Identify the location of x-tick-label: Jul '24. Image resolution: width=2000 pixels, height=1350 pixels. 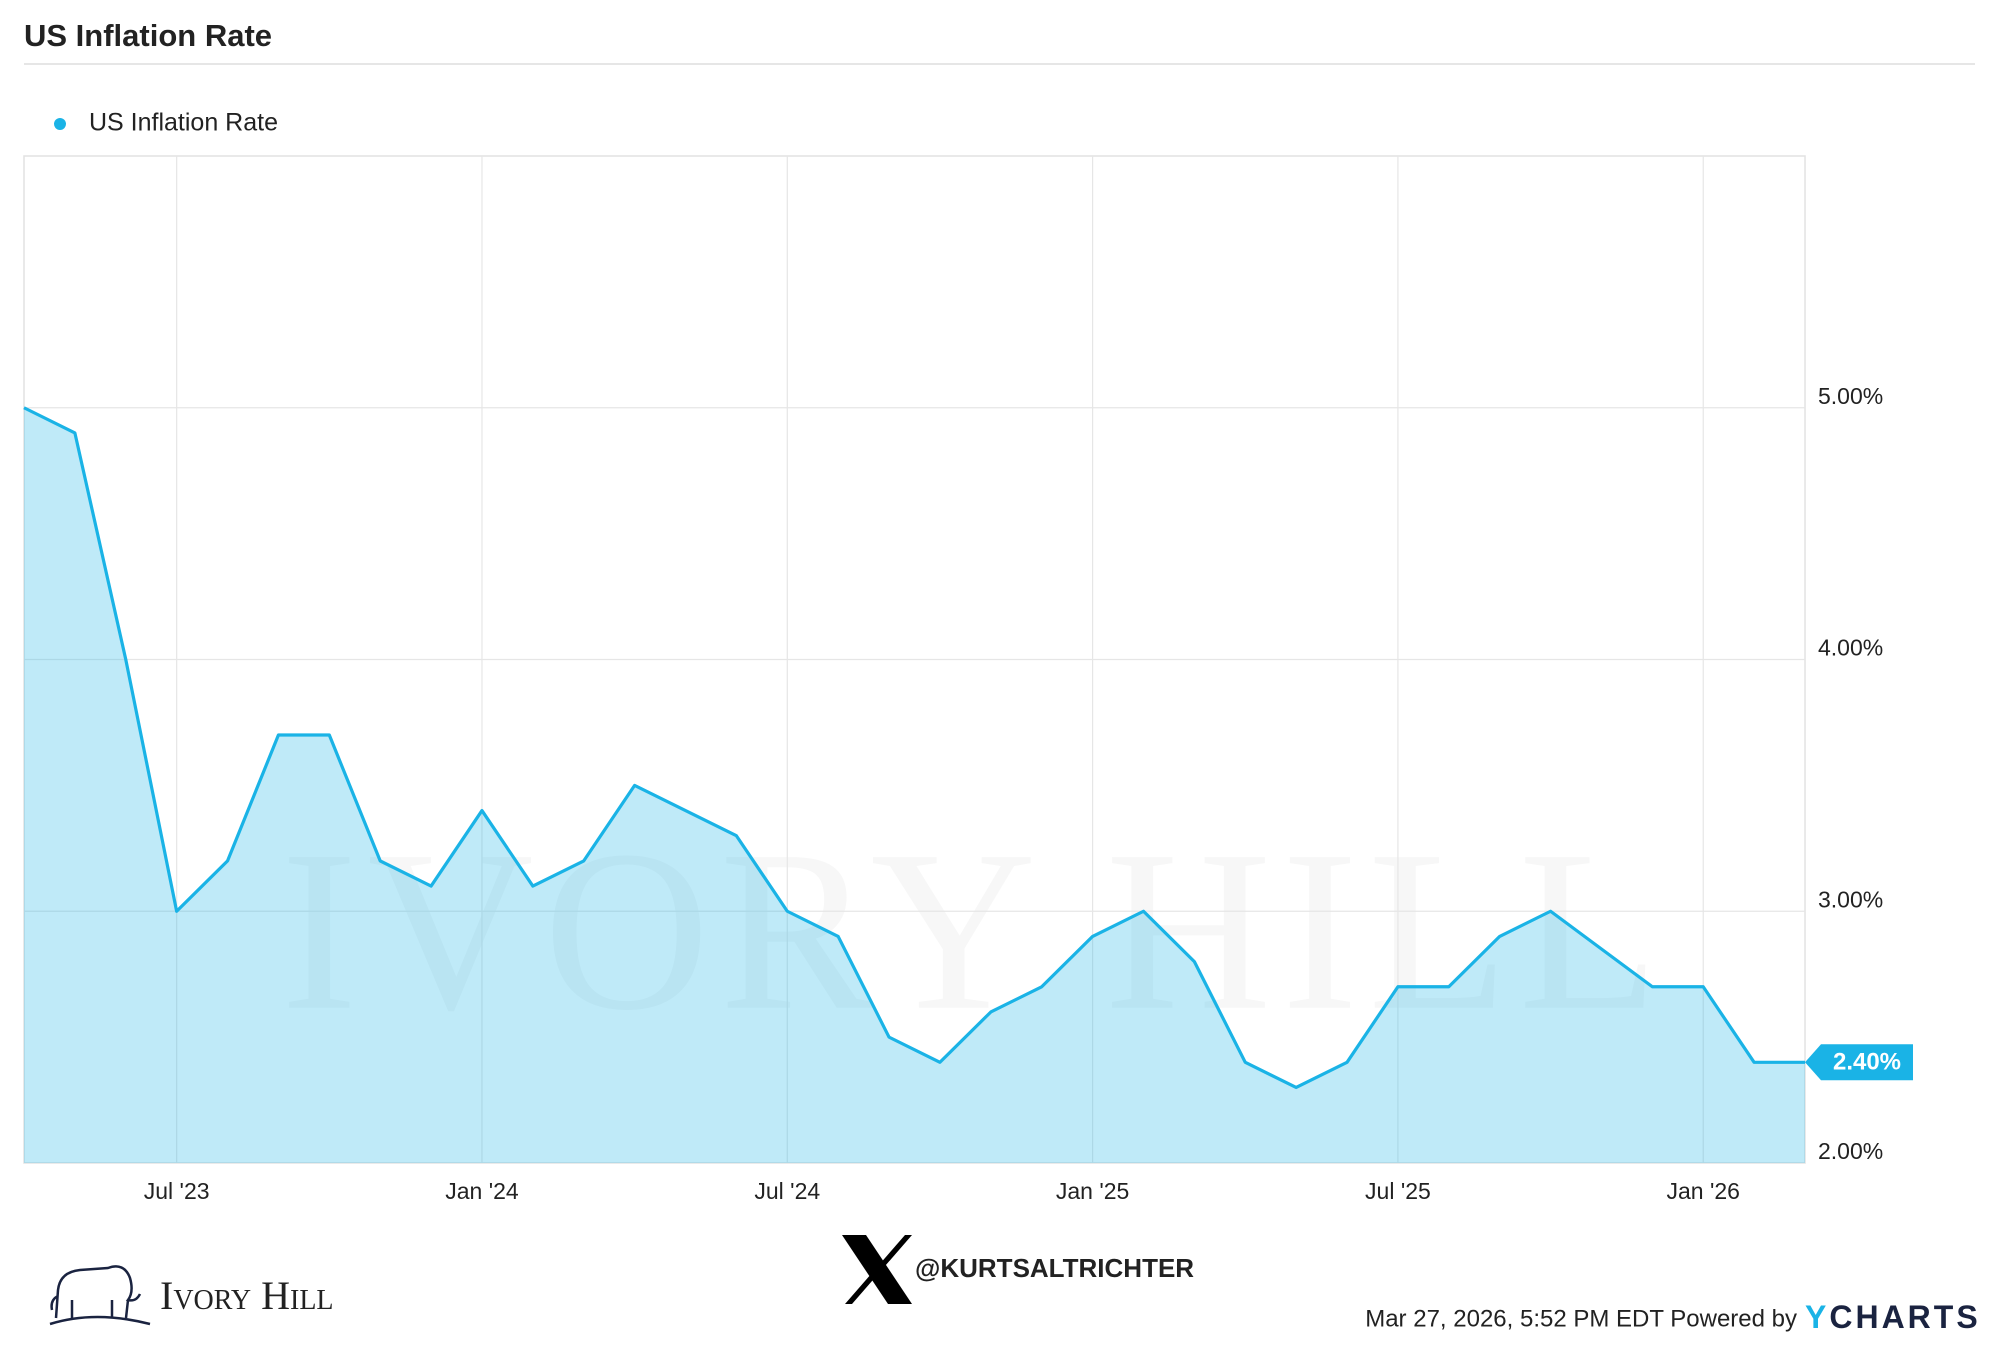
(787, 1191).